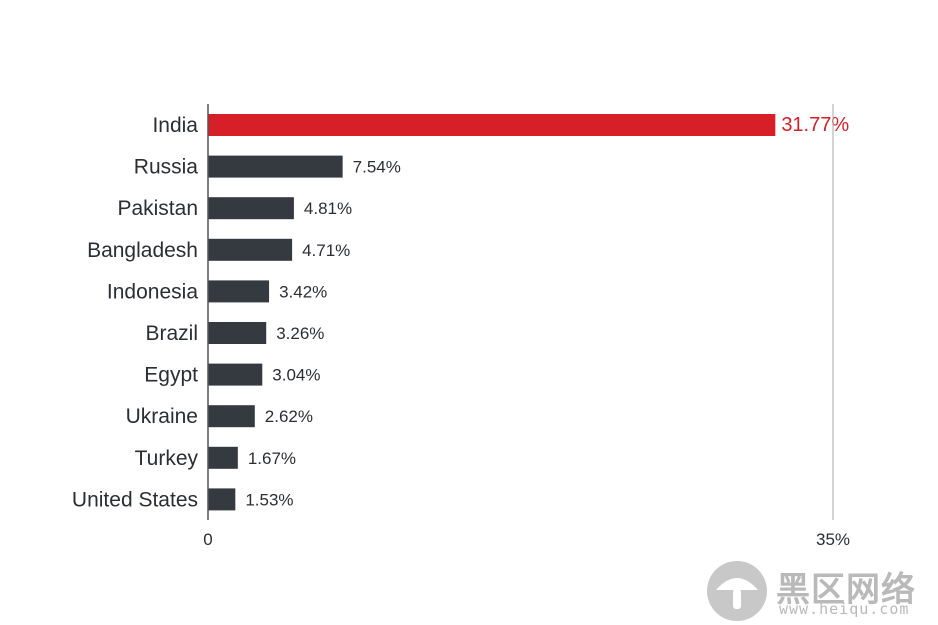 The width and height of the screenshot is (938, 625). Describe the element at coordinates (328, 208) in the screenshot. I see `value-label-2: 4.81%` at that location.